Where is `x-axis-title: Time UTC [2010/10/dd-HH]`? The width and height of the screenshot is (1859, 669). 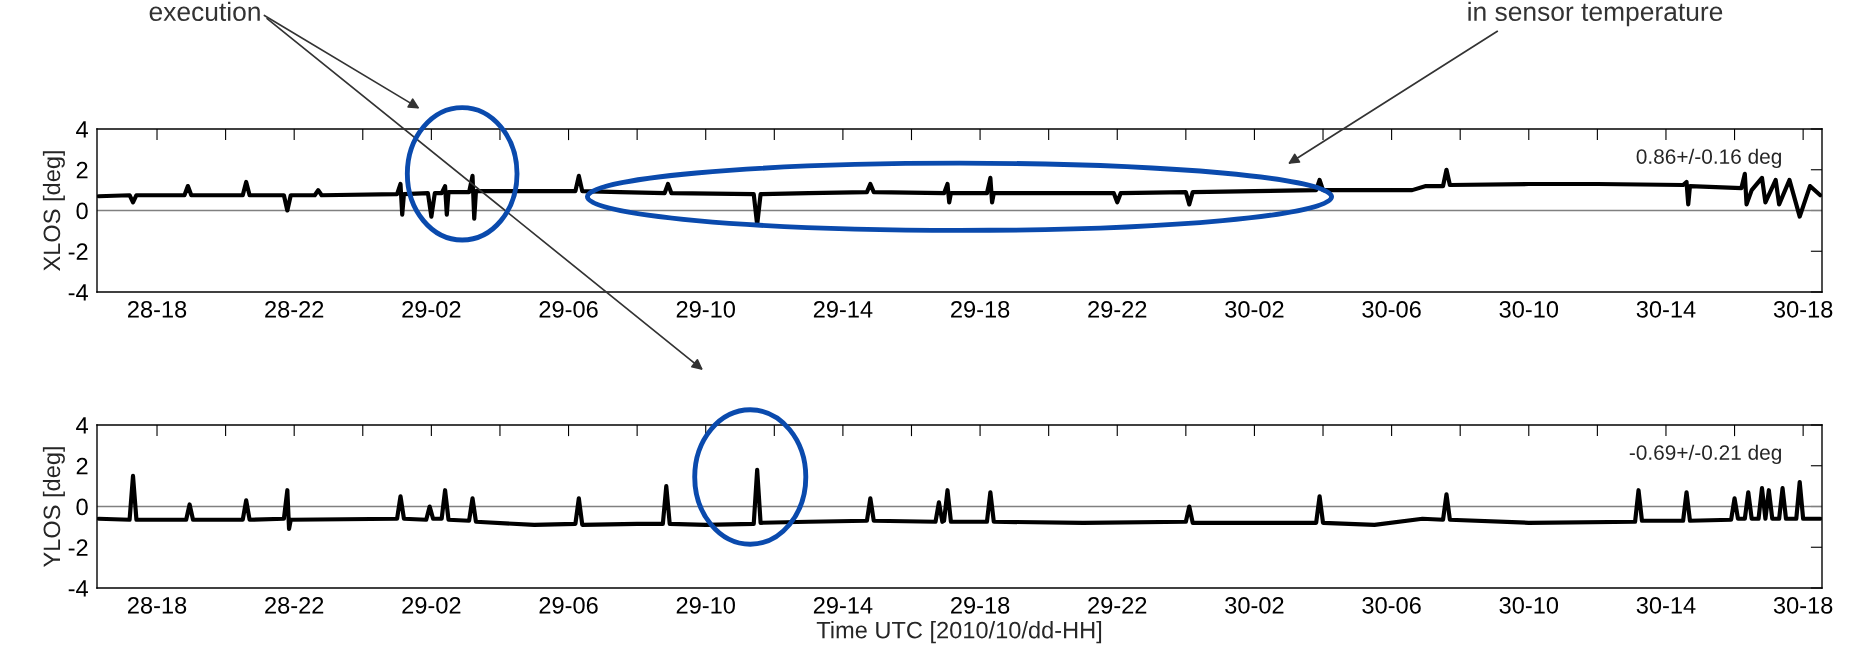
x-axis-title: Time UTC [2010/10/dd-HH] is located at coordinates (959, 632).